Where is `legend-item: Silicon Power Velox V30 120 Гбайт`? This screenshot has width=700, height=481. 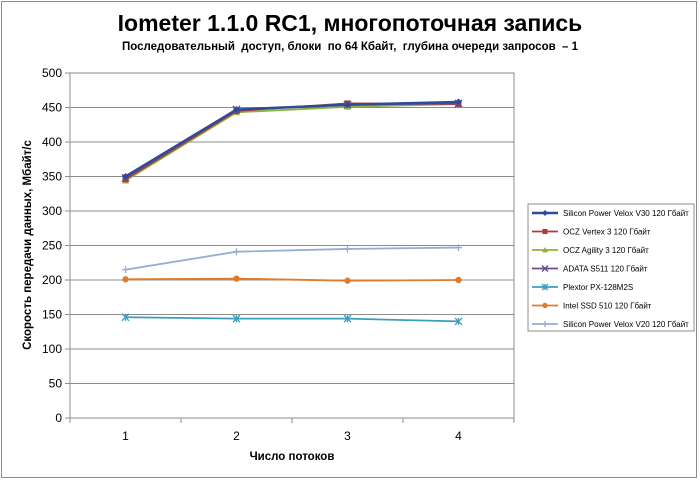 legend-item: Silicon Power Velox V30 120 Гбайт is located at coordinates (610, 213).